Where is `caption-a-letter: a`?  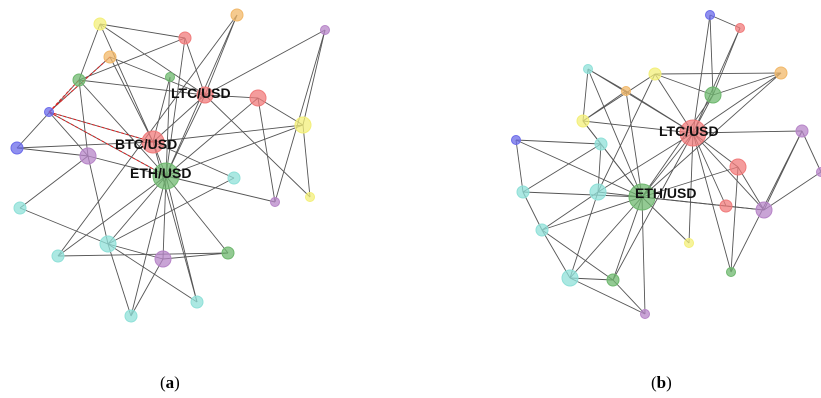 caption-a-letter: a is located at coordinates (170, 382).